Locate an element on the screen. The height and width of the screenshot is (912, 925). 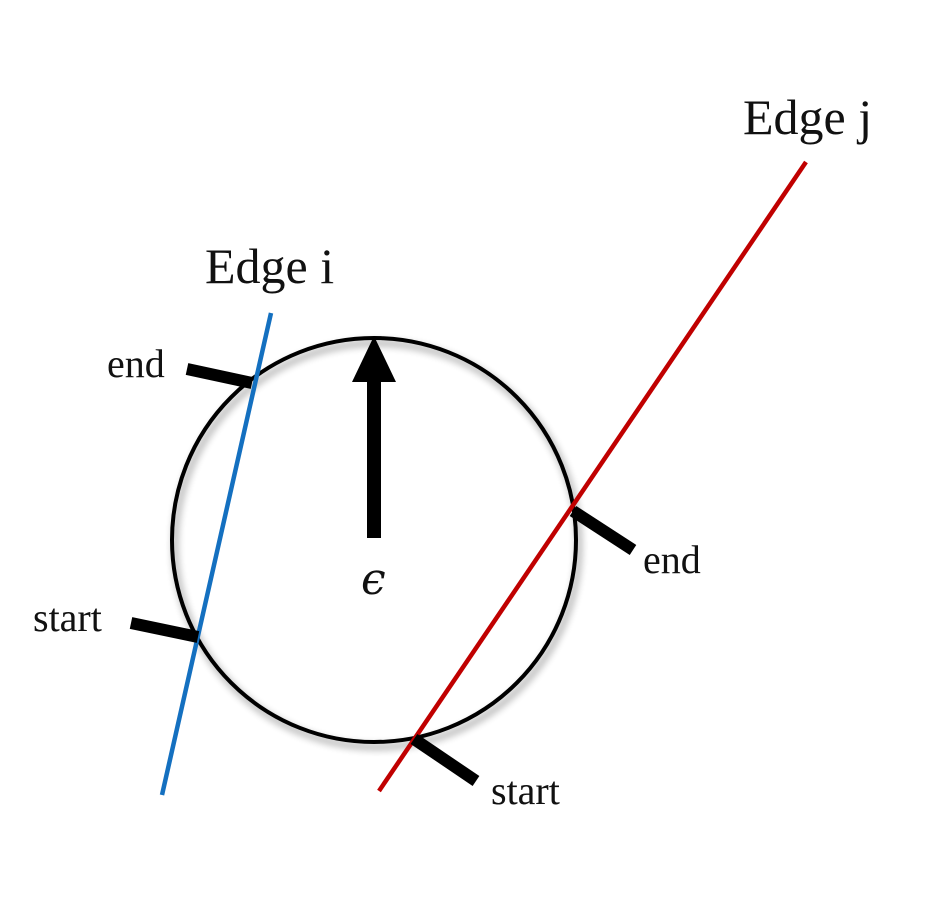
edge-i-line is located at coordinates (216, 554).